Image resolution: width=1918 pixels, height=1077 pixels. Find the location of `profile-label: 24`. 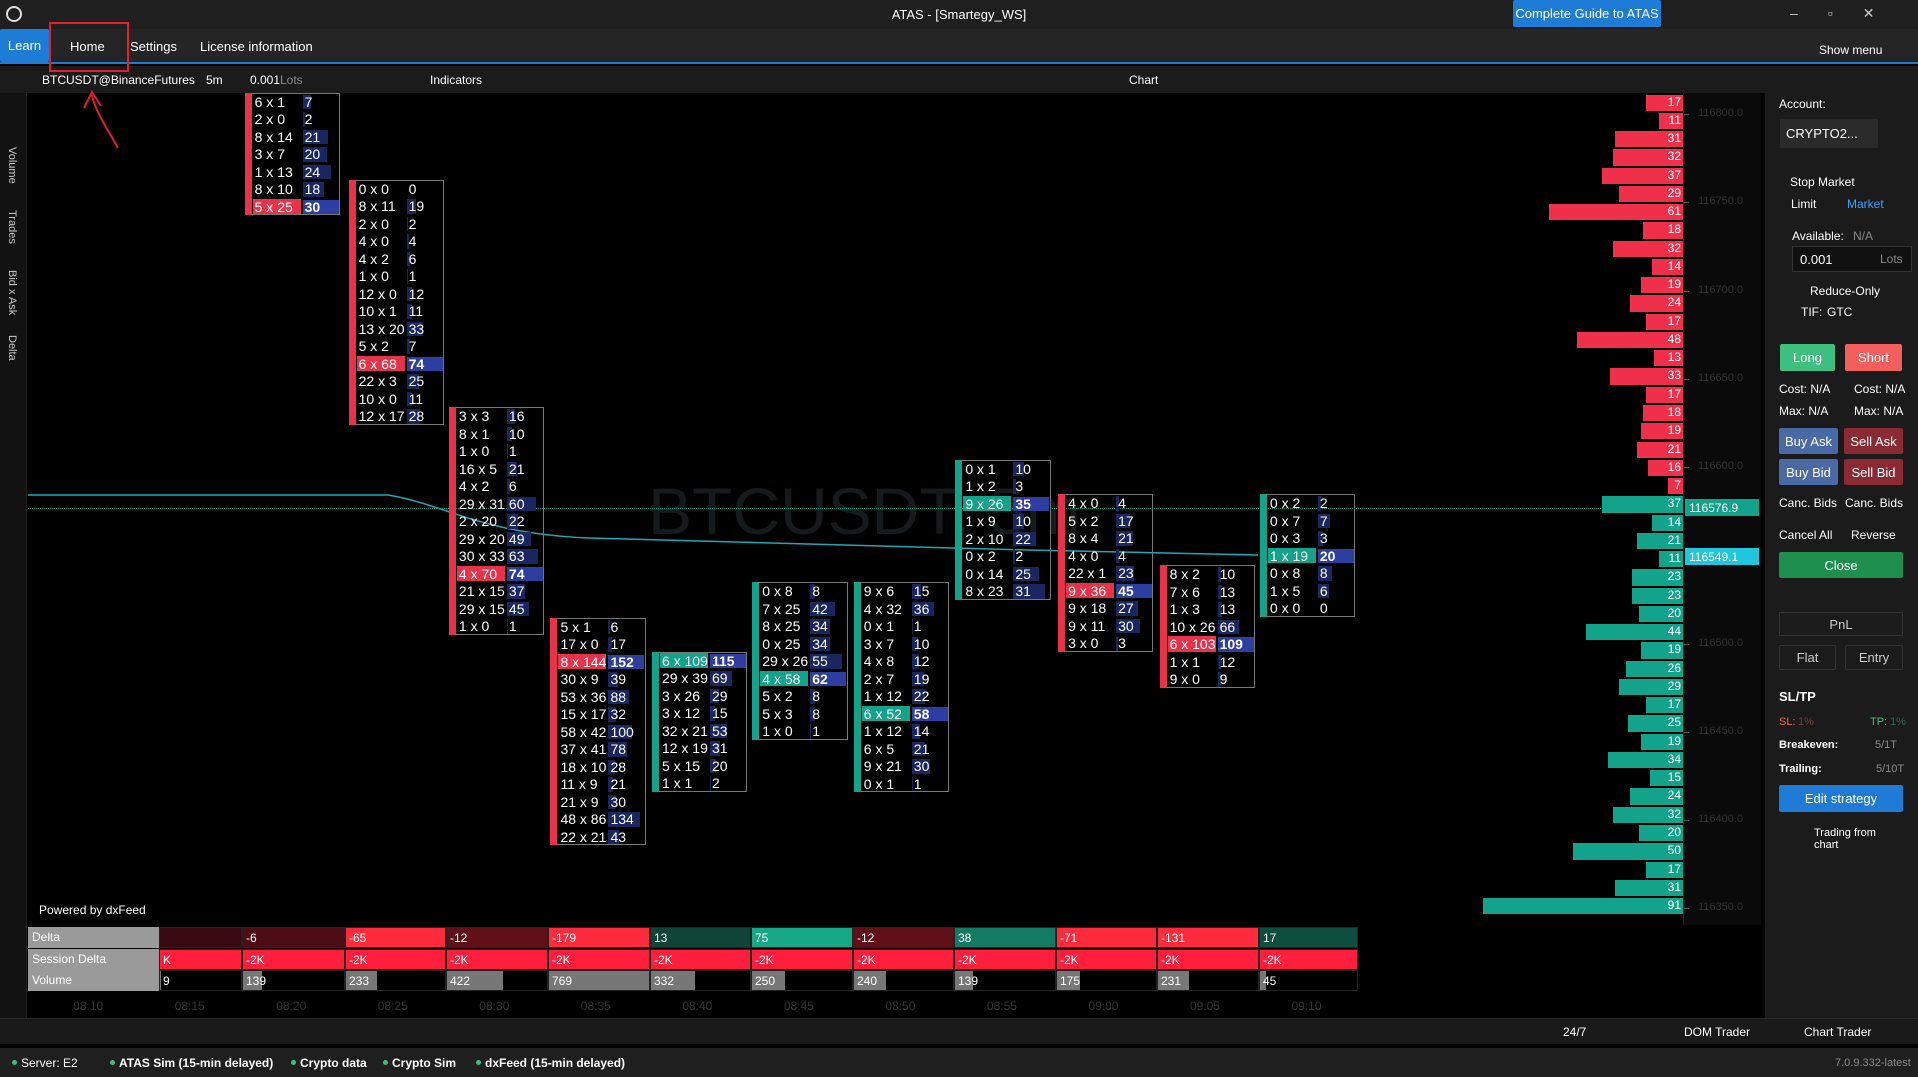

profile-label: 24 is located at coordinates (1674, 302).